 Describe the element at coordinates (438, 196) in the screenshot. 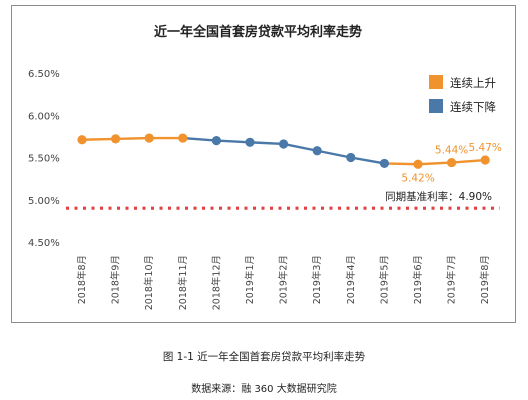

I see `baseline-label: 同期基准利率：4.90%` at that location.